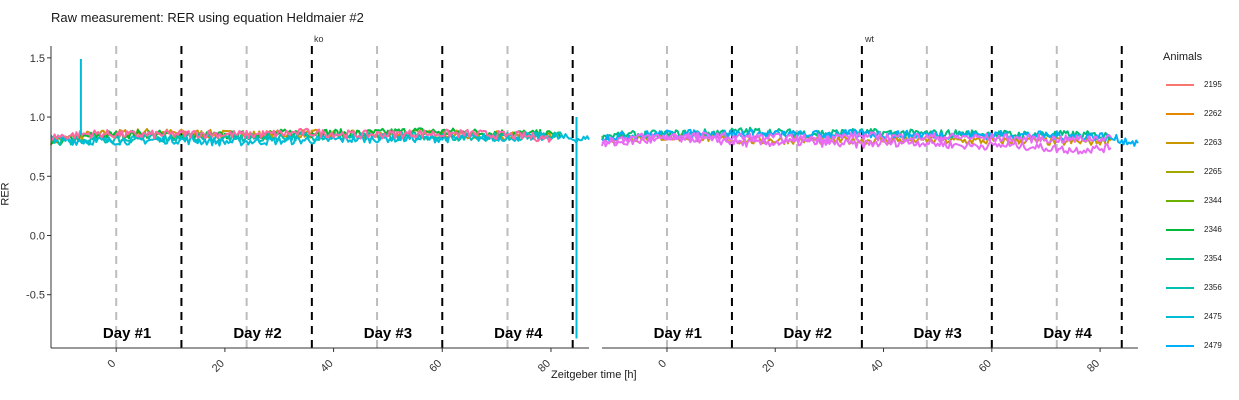  Describe the element at coordinates (37, 59) in the screenshot. I see `y-tick-label: 1.5` at that location.